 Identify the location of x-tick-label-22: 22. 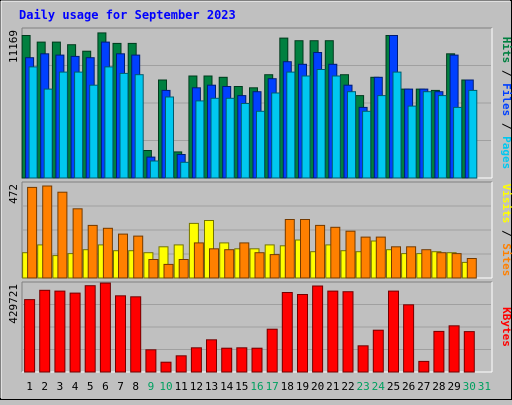
(347, 386).